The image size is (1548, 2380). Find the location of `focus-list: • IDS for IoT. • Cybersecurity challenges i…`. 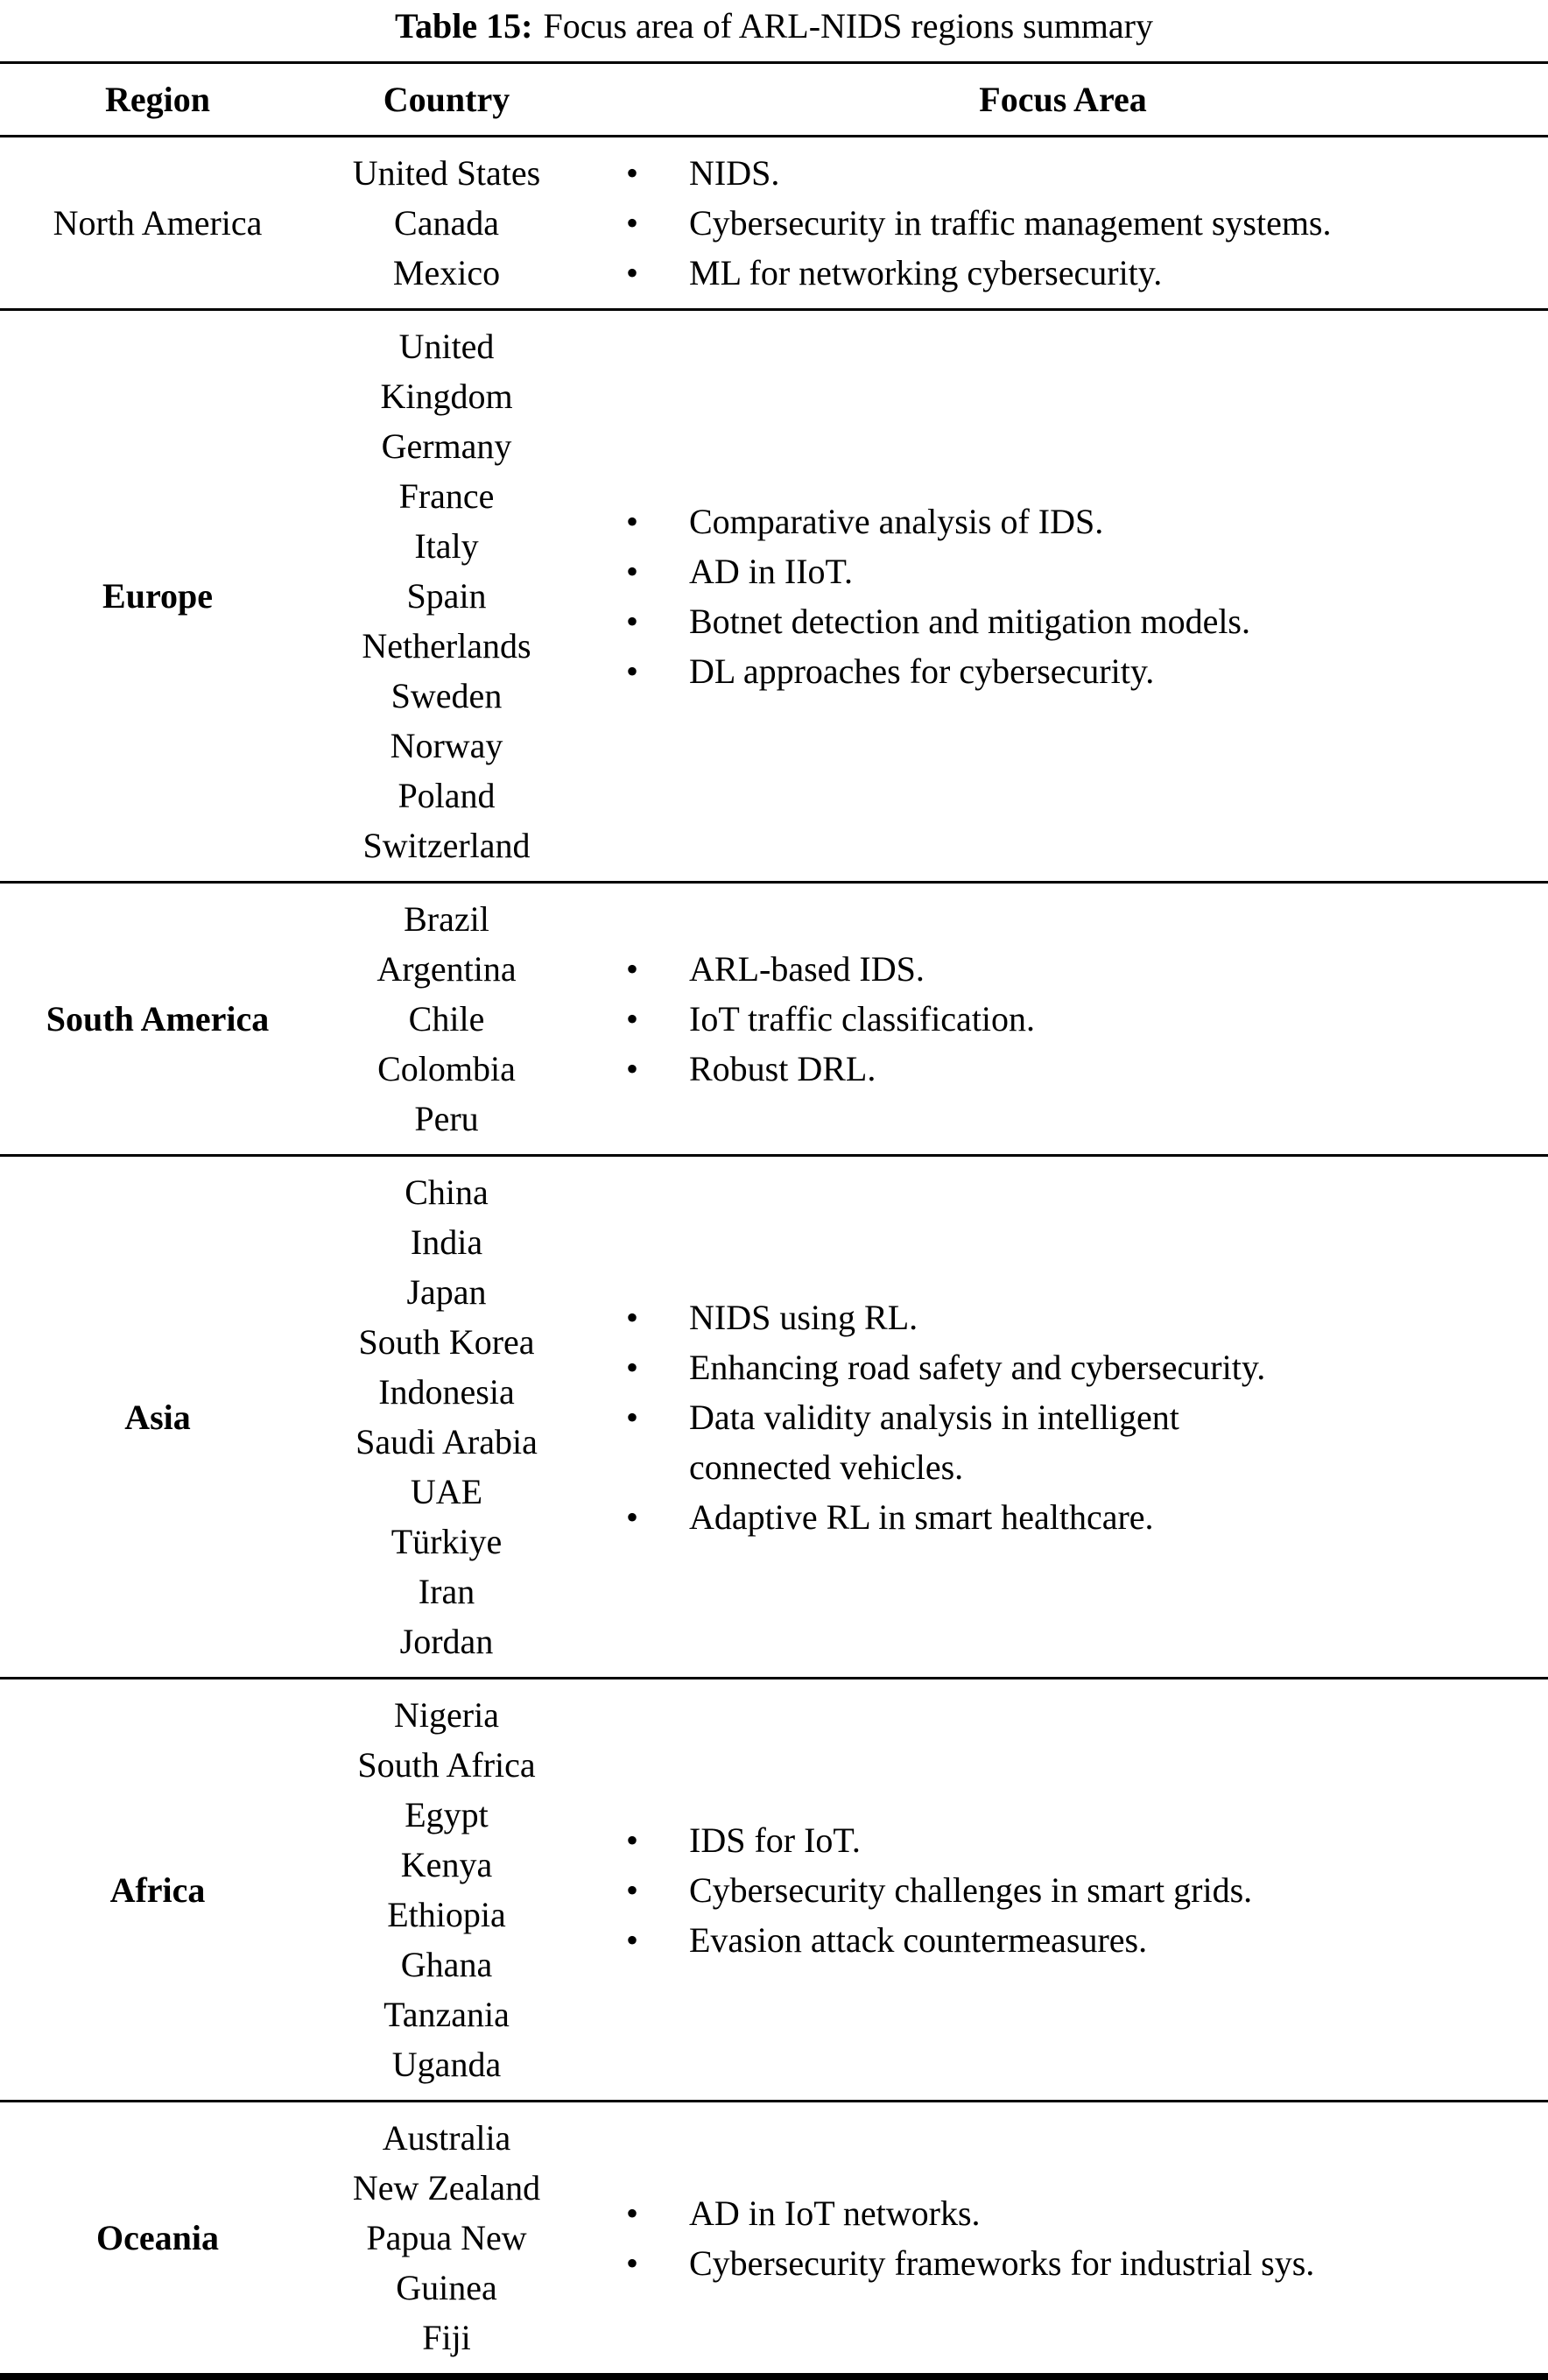

focus-list: • IDS for IoT. • Cybersecurity challenges i… is located at coordinates (1063, 1890).